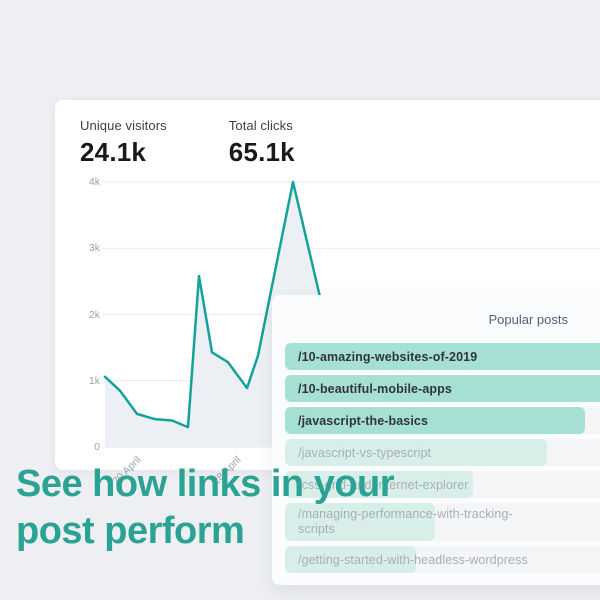 This screenshot has width=600, height=600. Describe the element at coordinates (94, 182) in the screenshot. I see `y-axis-tick: 4k` at that location.